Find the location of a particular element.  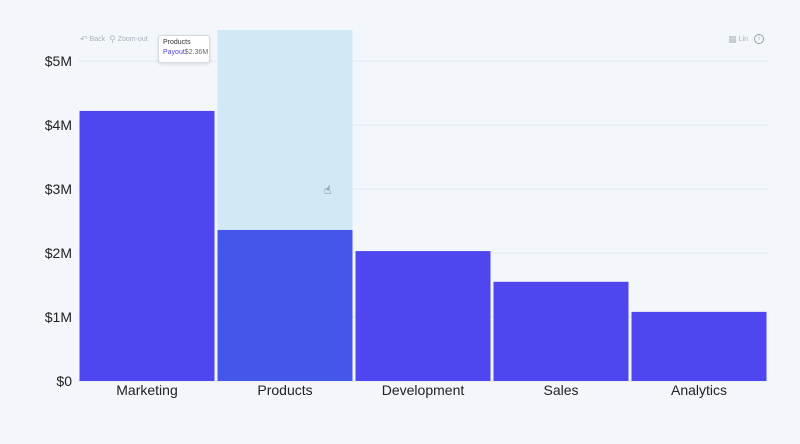

zoom-out-button: ⚲ Zoom-out is located at coordinates (128, 39).